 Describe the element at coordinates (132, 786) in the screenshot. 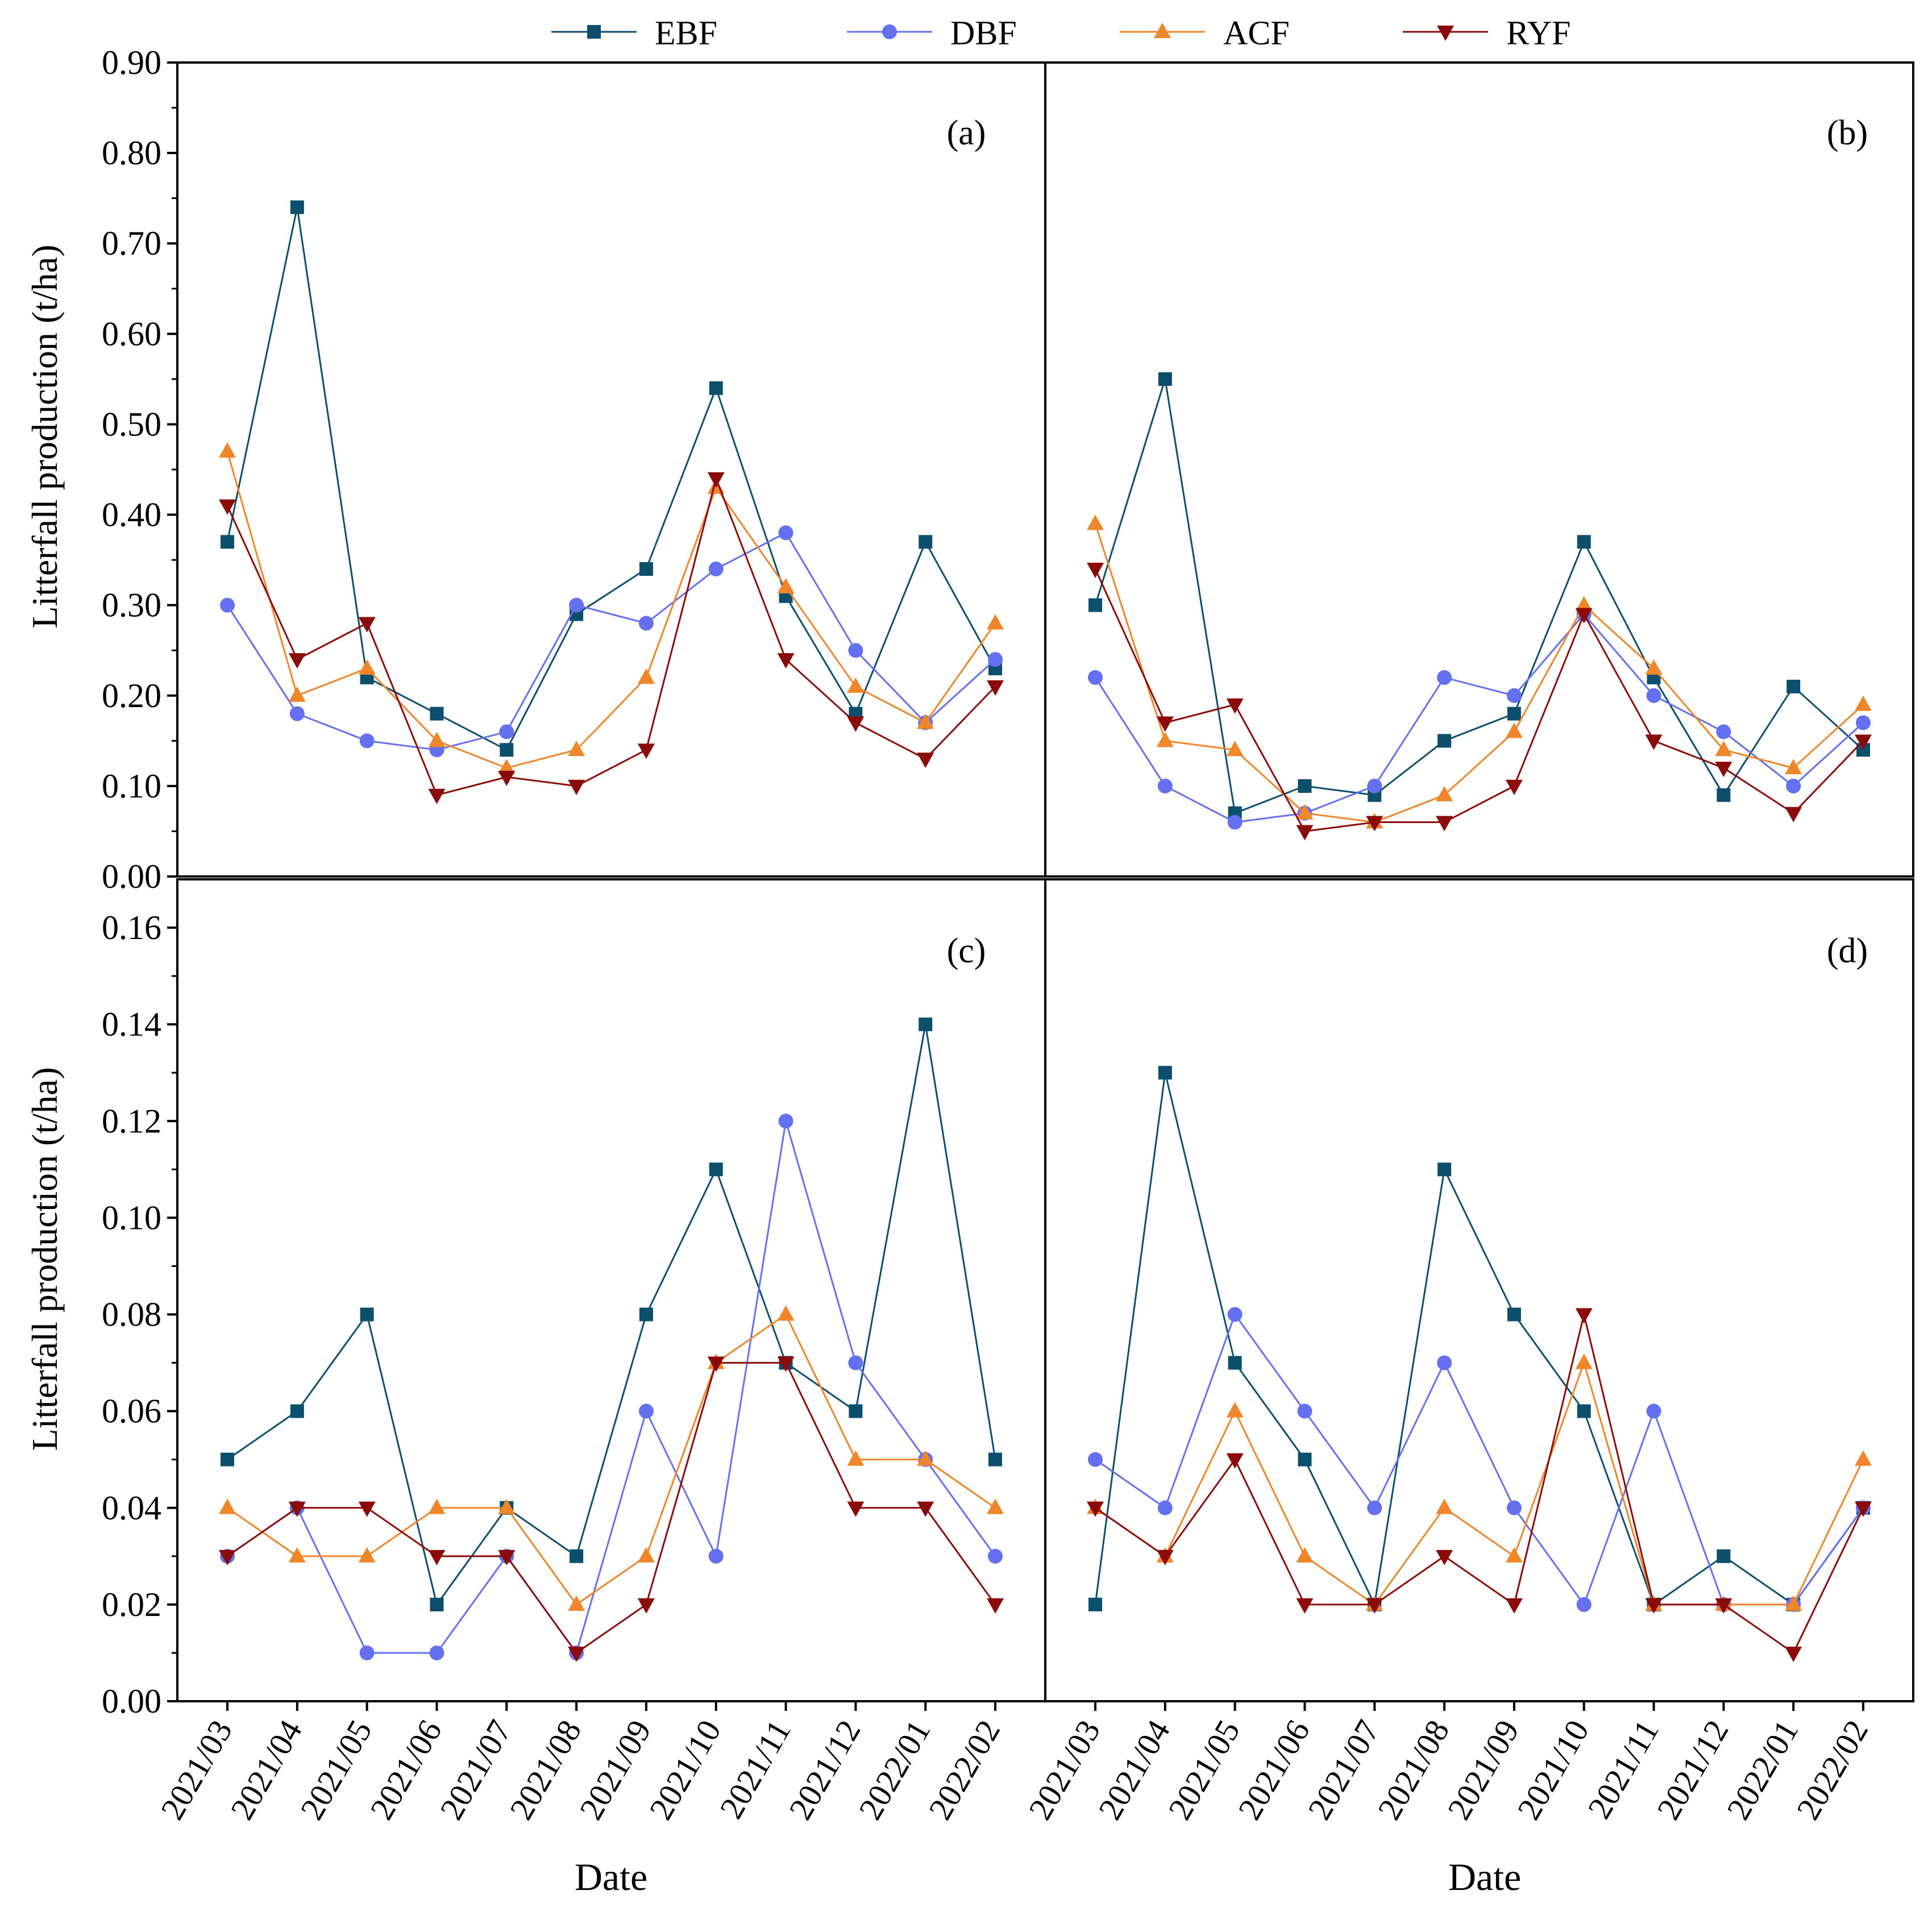

I see `y-tick-label: 0.10` at that location.